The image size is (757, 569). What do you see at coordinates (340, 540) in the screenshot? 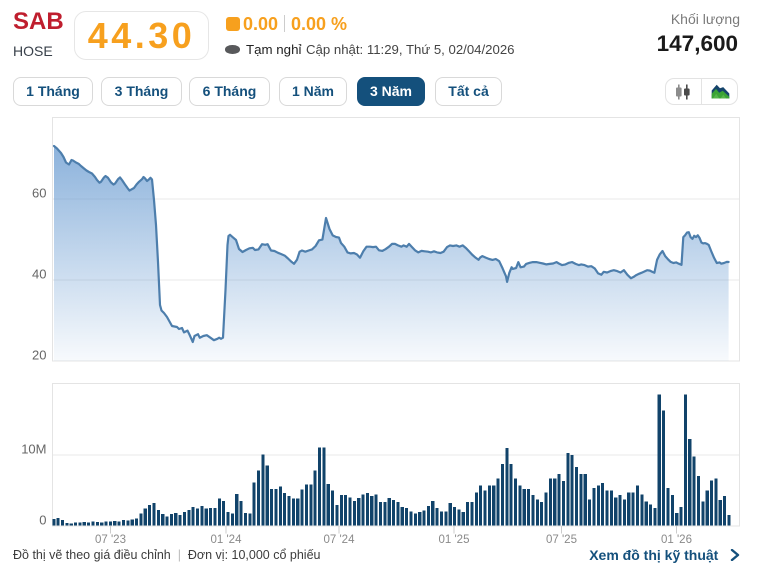
I see `svg-text: 07 '24` at bounding box center [340, 540].